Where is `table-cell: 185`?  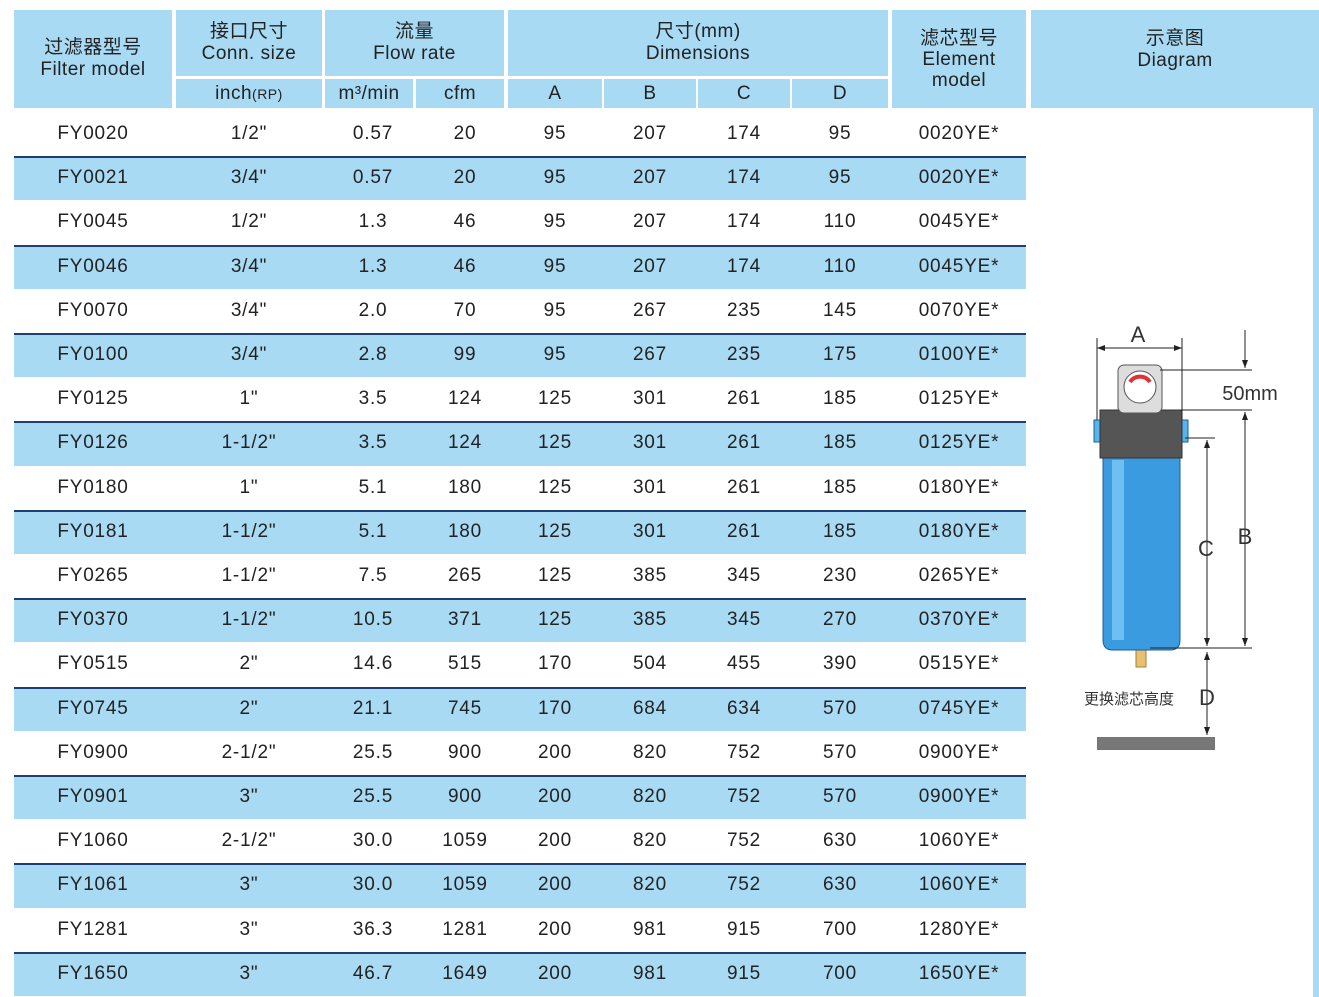
table-cell: 185 is located at coordinates (840, 443).